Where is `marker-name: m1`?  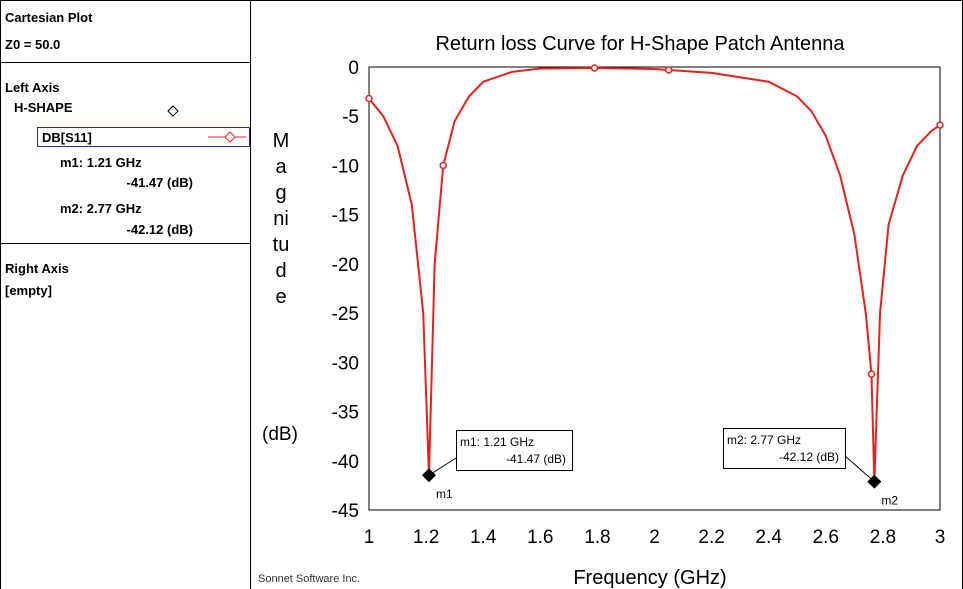 marker-name: m1 is located at coordinates (444, 494).